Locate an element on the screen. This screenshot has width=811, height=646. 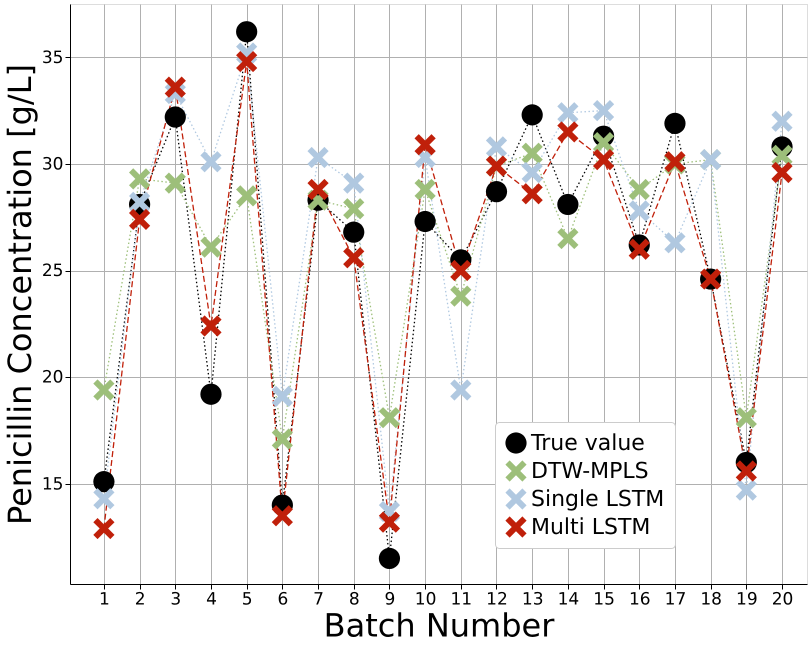
x-tick-label: 17 is located at coordinates (675, 600).